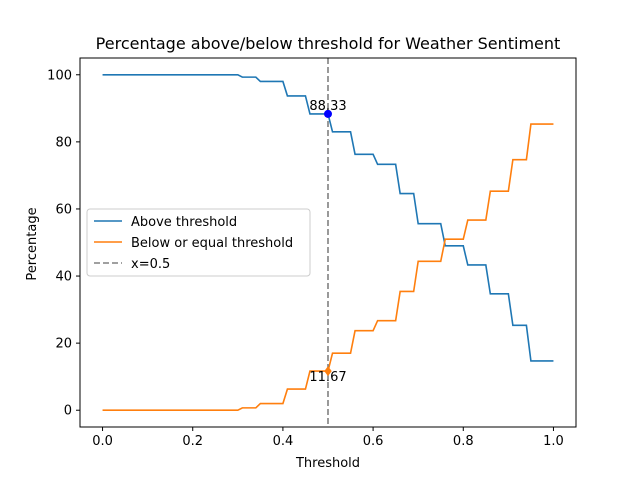  Describe the element at coordinates (63, 344) in the screenshot. I see `y-tick-label: 20` at that location.